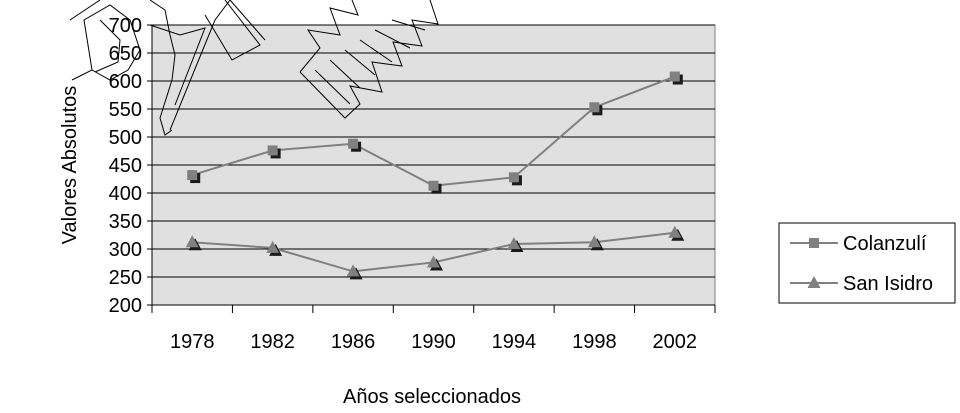 The image size is (960, 413). What do you see at coordinates (594, 342) in the screenshot?
I see `x-tick-label: 1998` at bounding box center [594, 342].